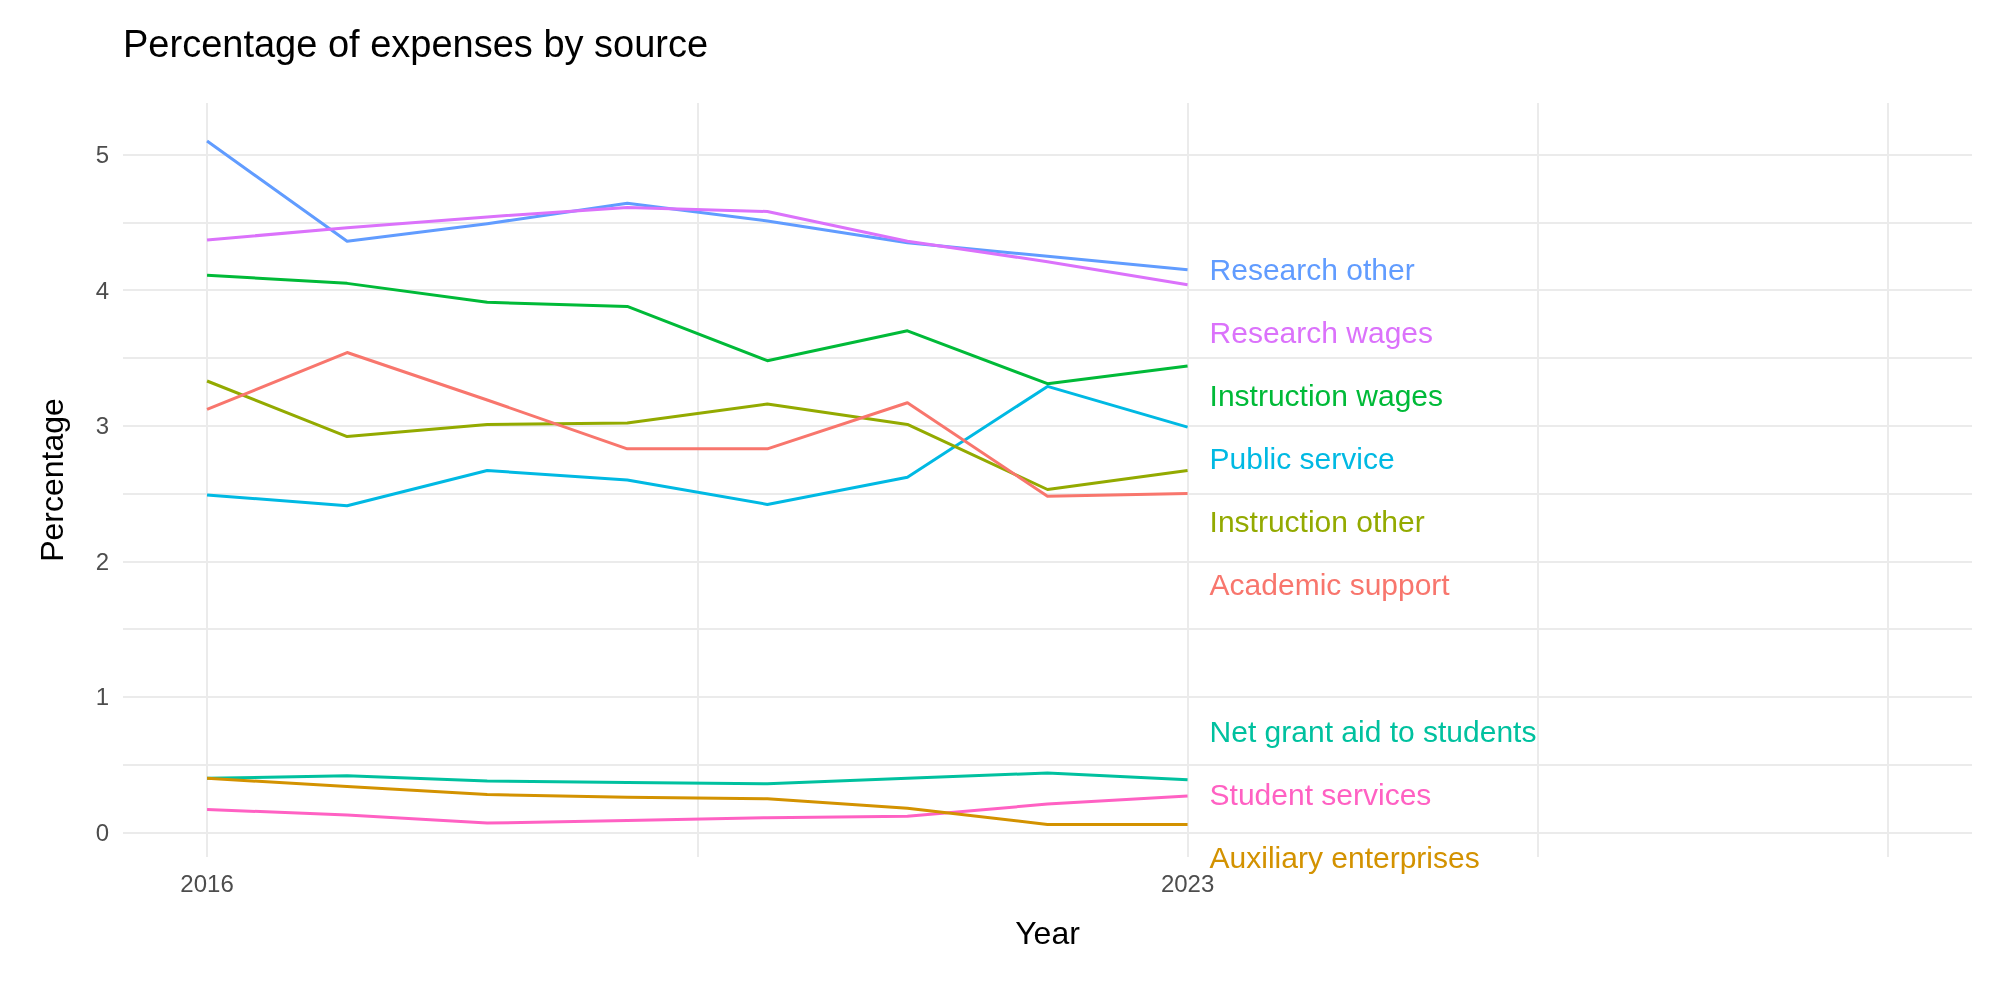  I want to click on y-tick-label: 5, so click(102, 155).